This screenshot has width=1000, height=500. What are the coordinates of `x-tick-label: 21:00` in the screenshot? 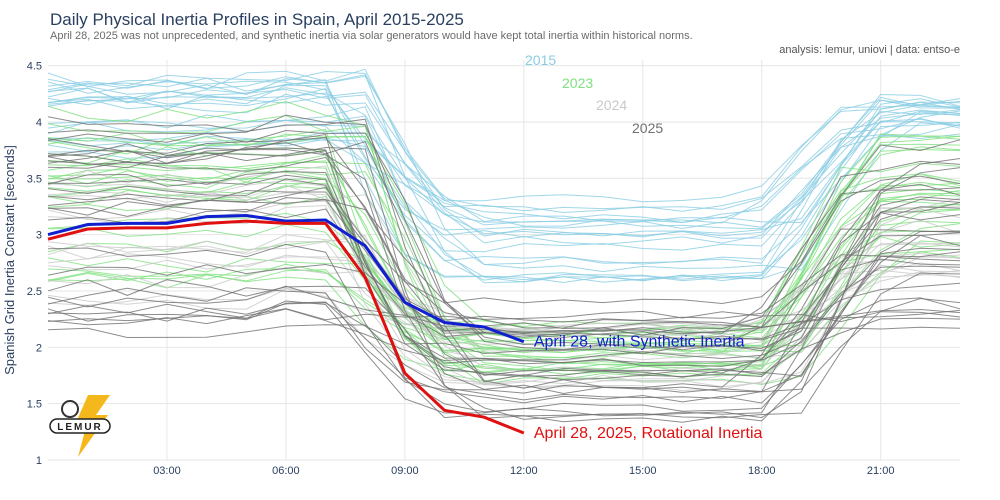 It's located at (881, 471).